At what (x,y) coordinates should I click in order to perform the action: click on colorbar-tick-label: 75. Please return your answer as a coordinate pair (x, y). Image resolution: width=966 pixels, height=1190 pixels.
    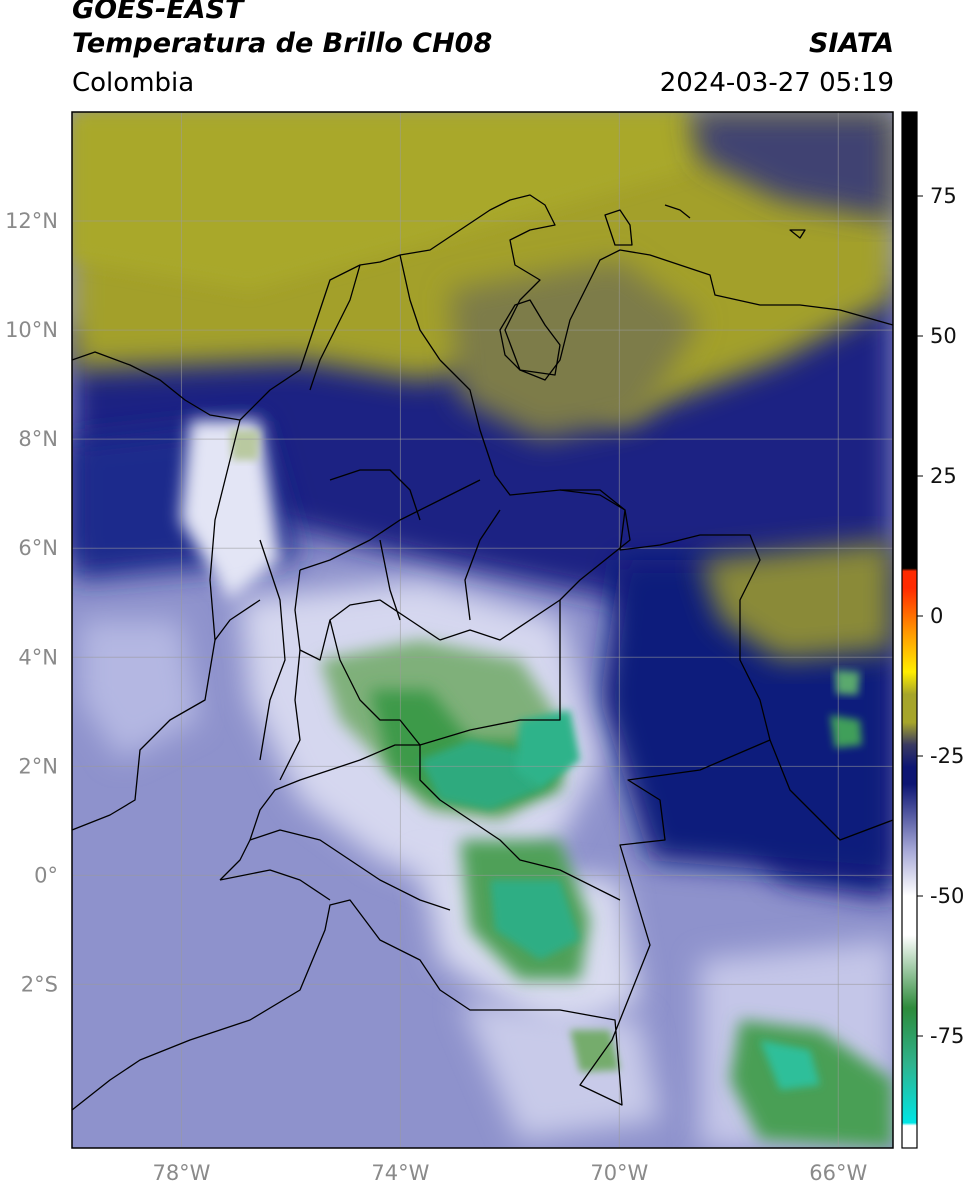
    Looking at the image, I should click on (943, 196).